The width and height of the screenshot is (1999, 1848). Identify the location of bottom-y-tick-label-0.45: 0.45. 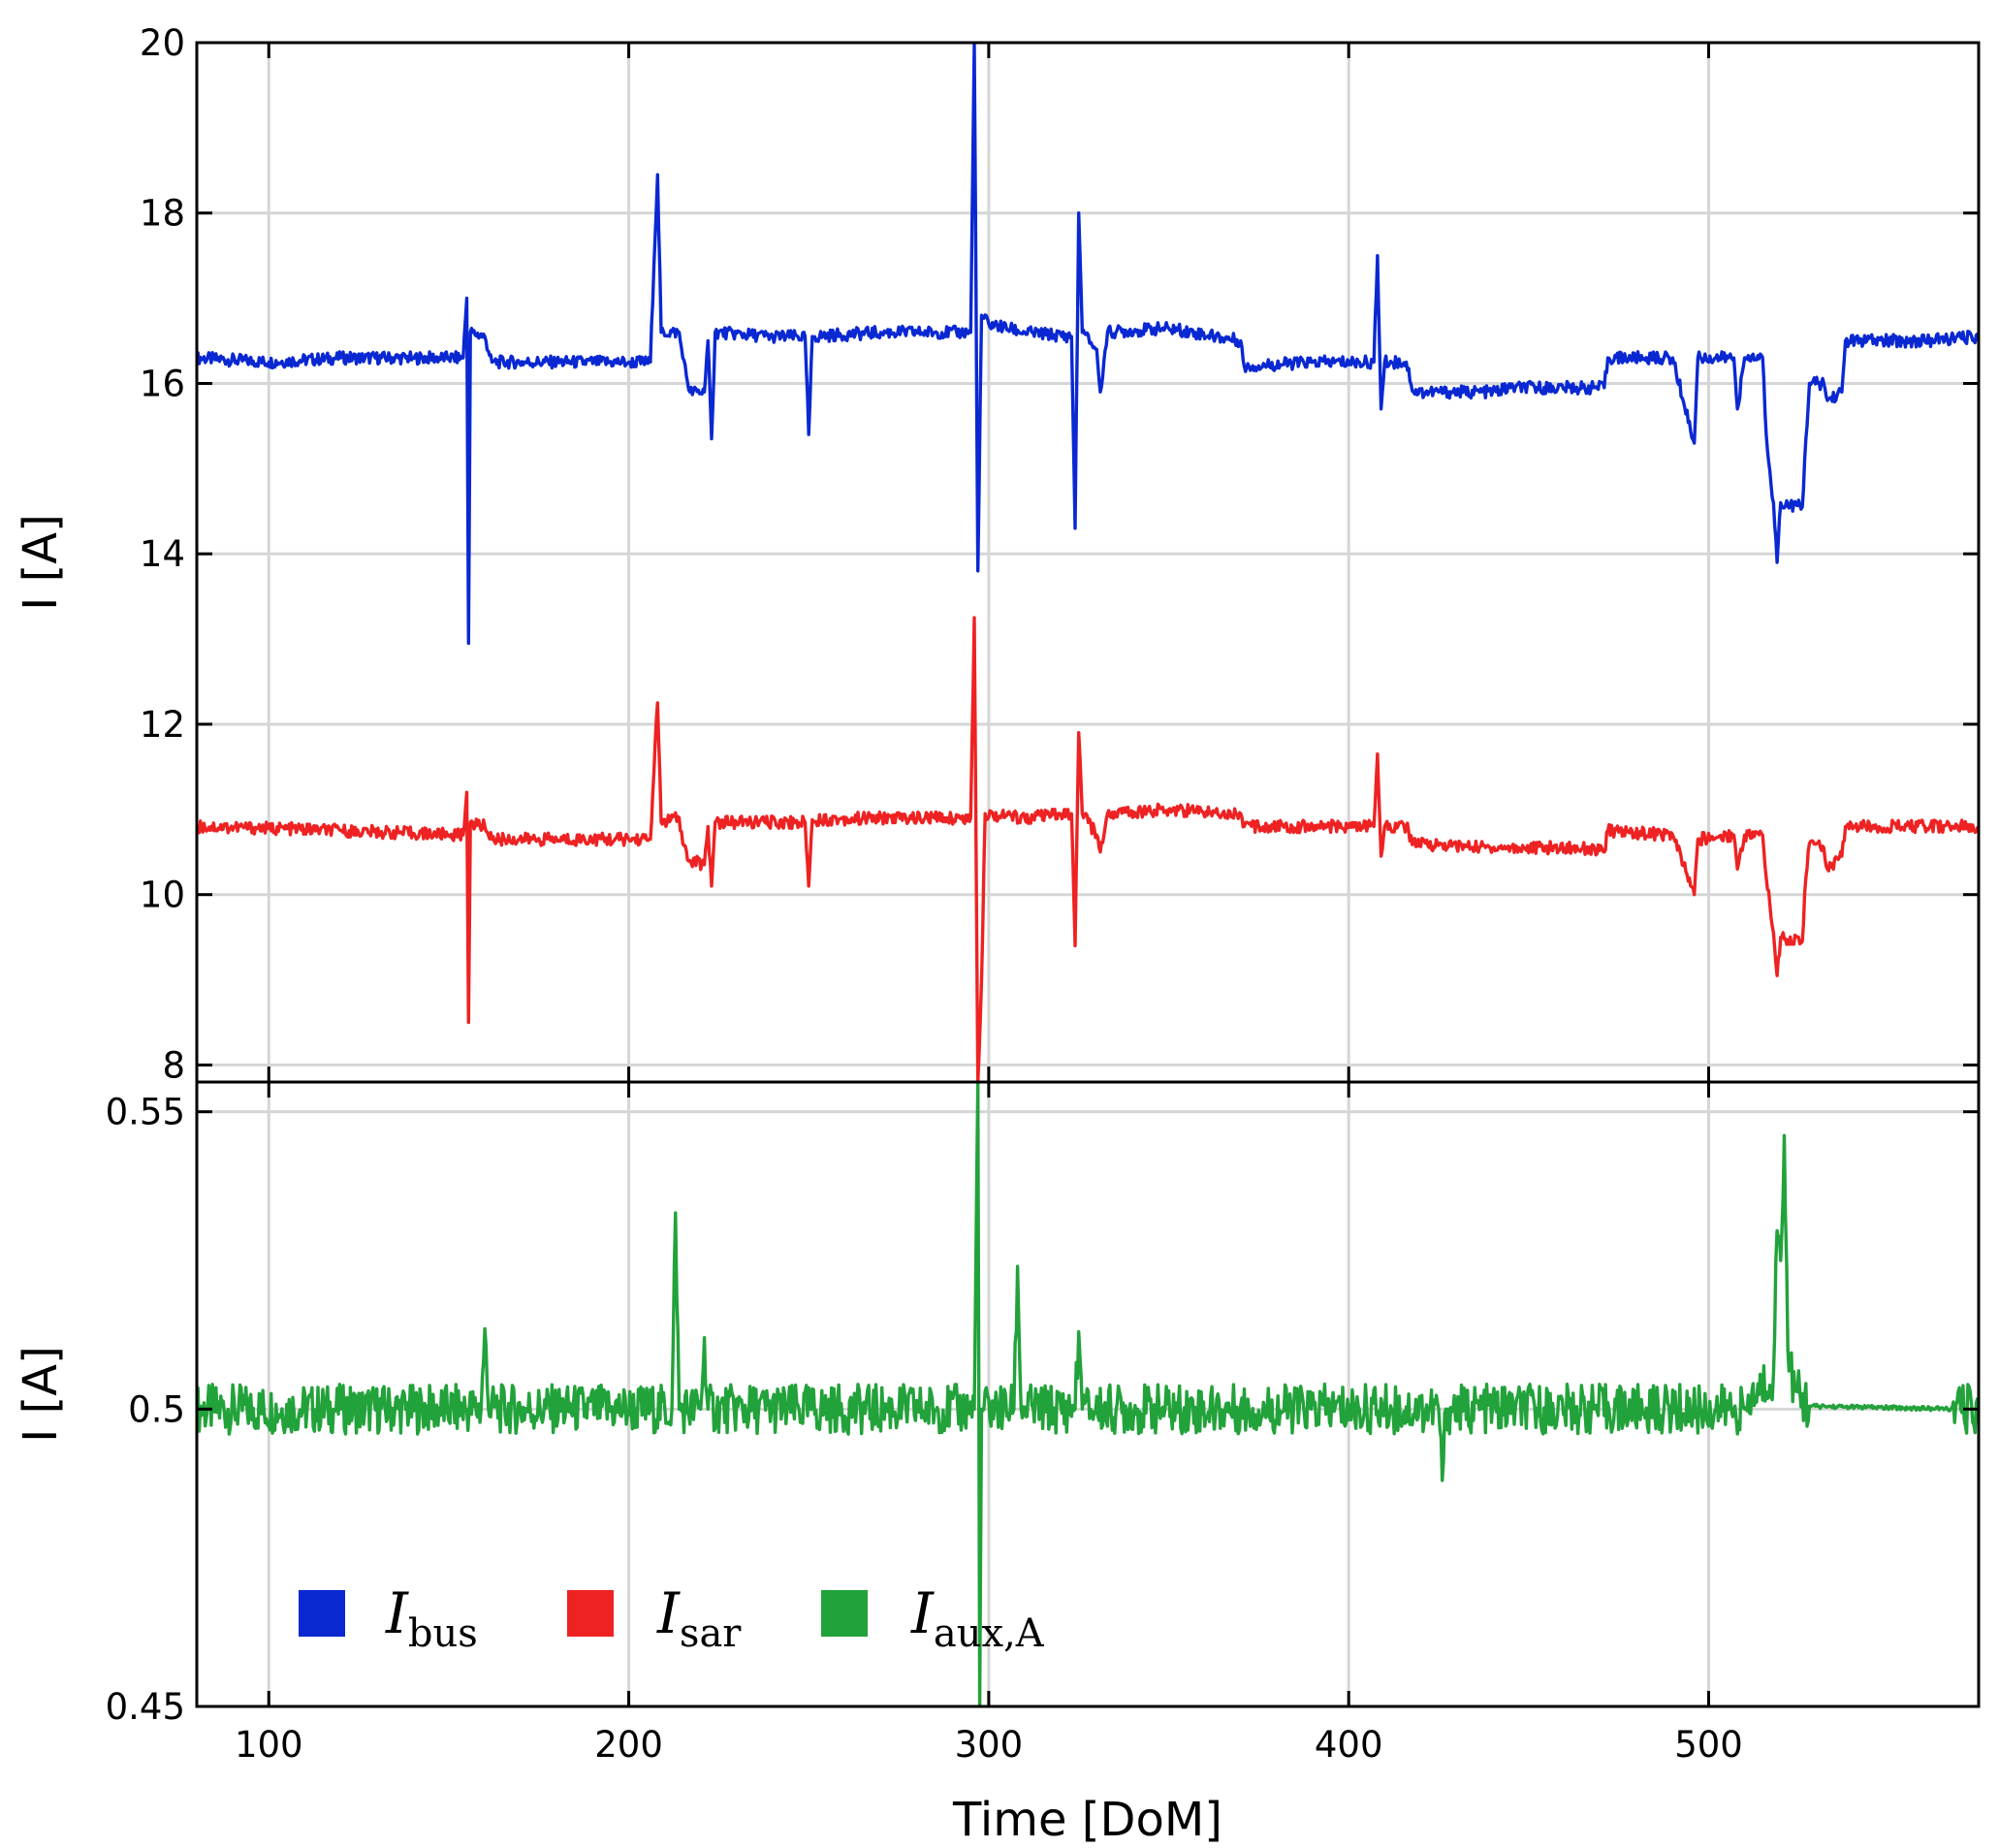
(146, 1707).